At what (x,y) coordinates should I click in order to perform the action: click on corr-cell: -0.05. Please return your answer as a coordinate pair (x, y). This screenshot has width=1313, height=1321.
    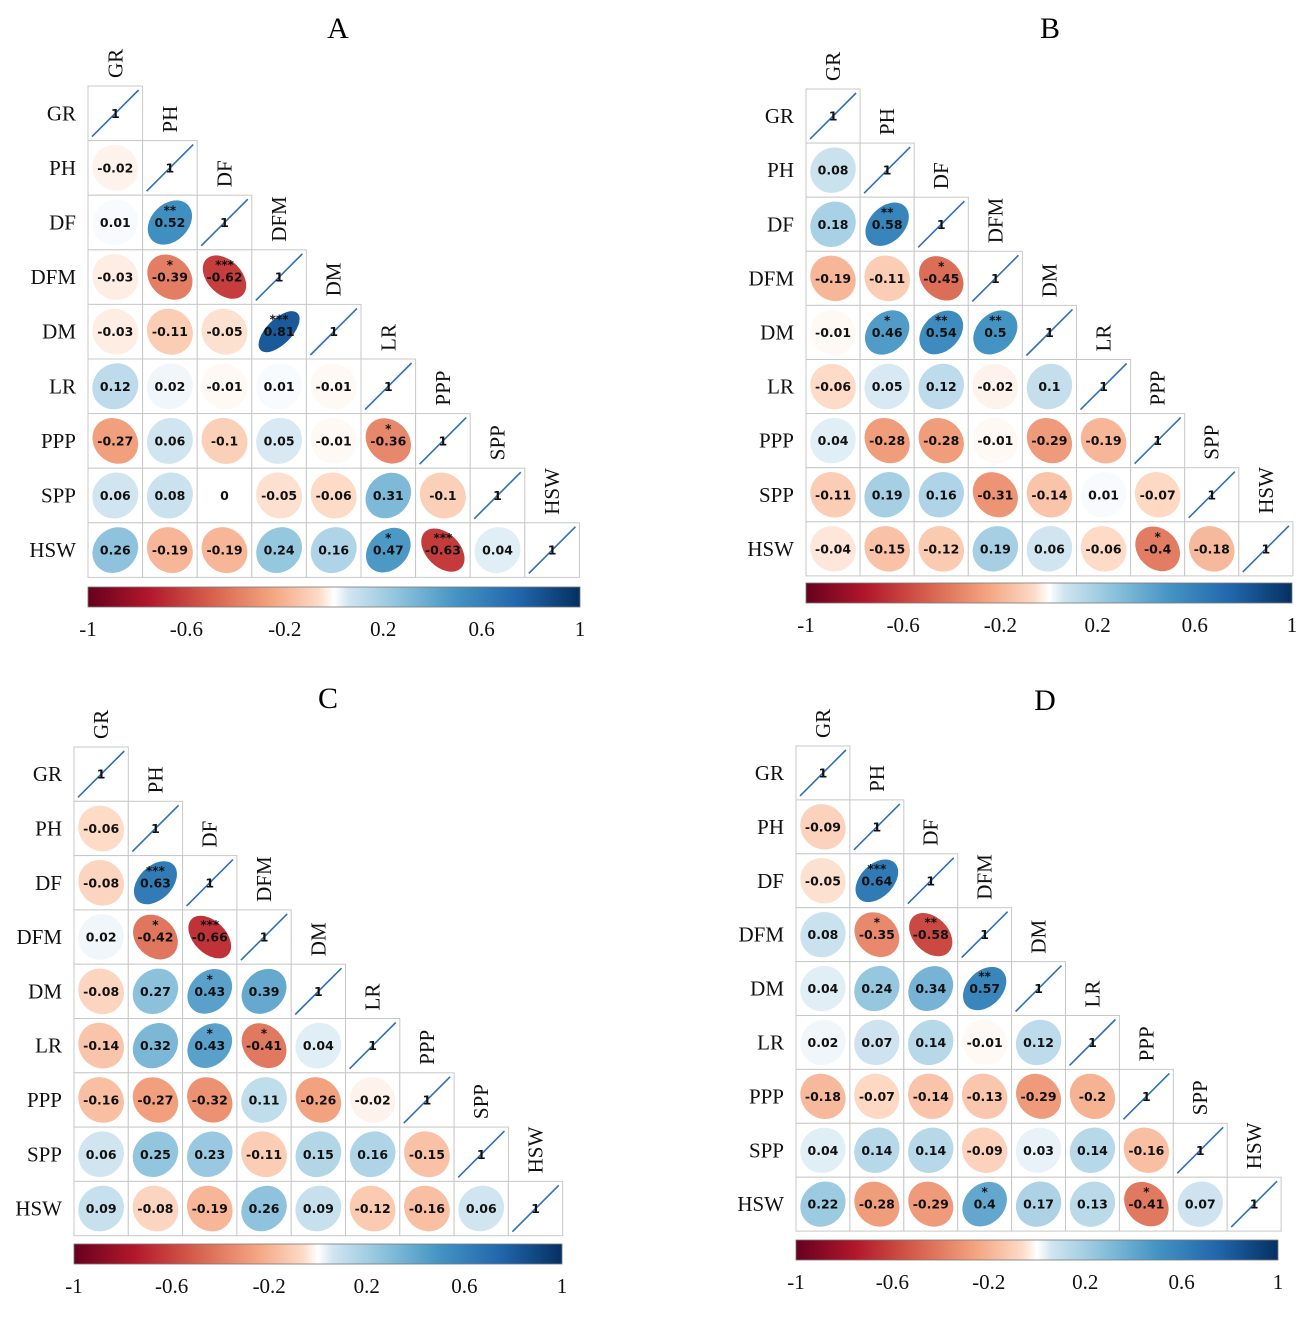
    Looking at the image, I should click on (823, 881).